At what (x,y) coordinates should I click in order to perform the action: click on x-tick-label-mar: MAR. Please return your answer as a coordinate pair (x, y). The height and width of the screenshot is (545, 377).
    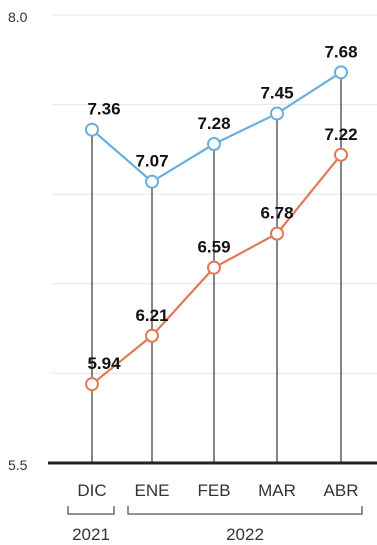
    Looking at the image, I should click on (277, 490).